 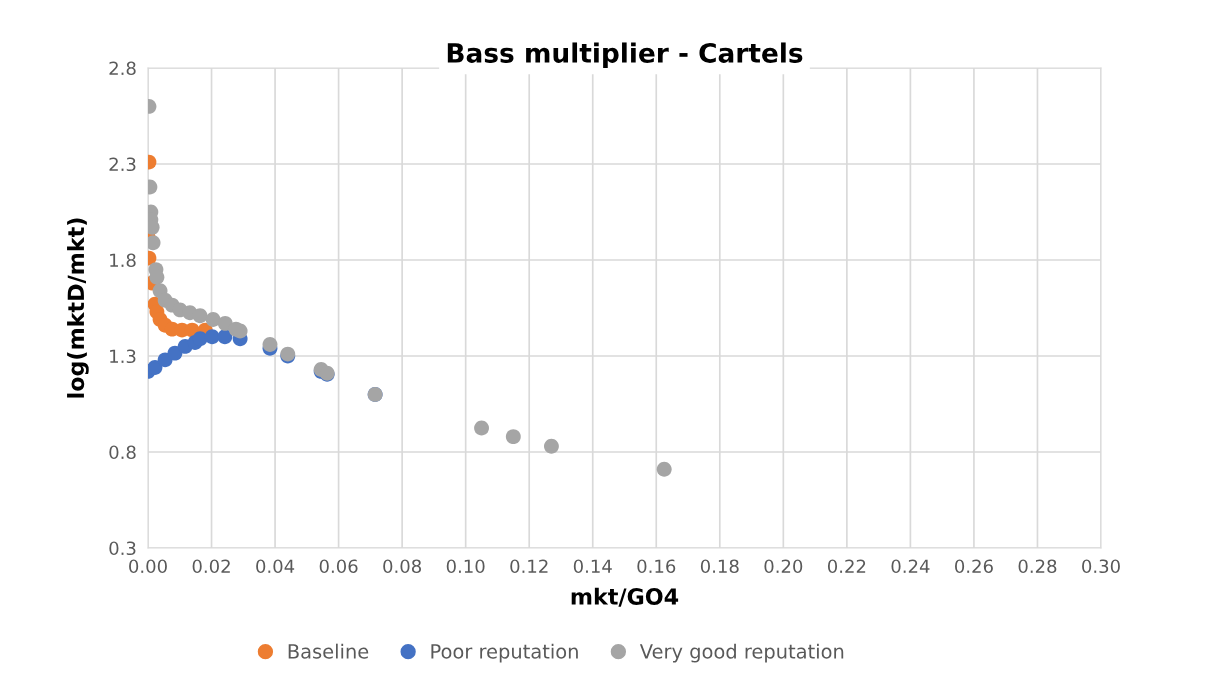 I want to click on y-axis-title: log(mktD/mkt), so click(x=78, y=308).